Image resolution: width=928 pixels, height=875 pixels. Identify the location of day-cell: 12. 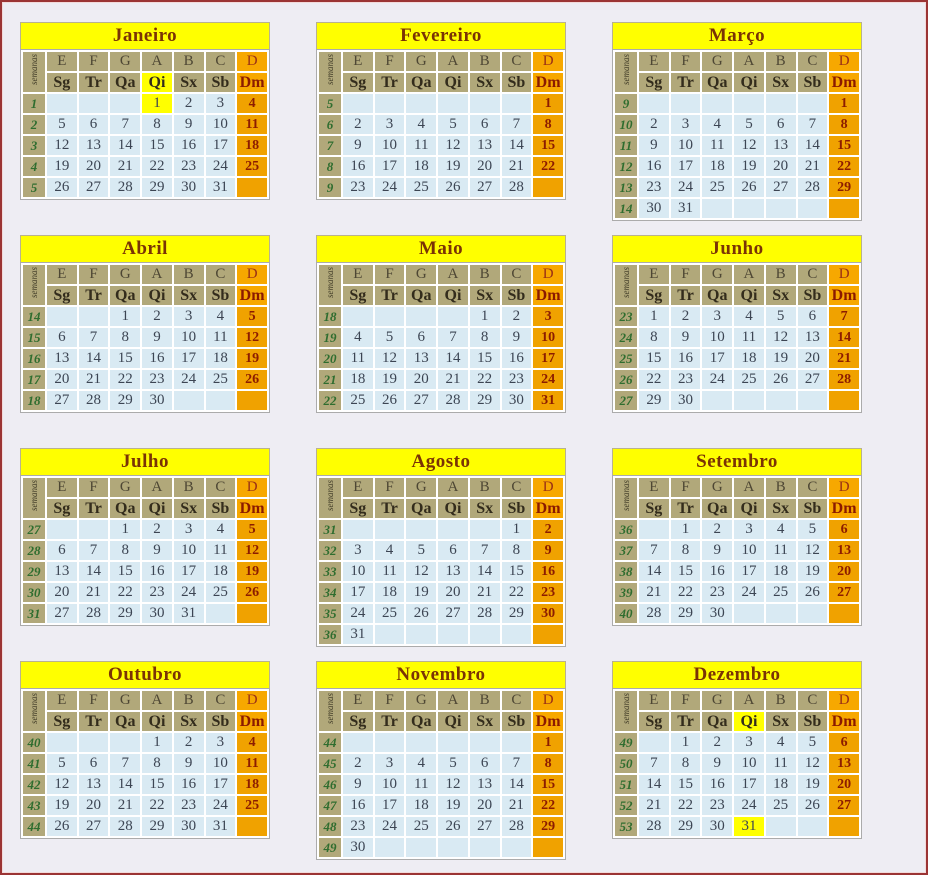
(812, 763).